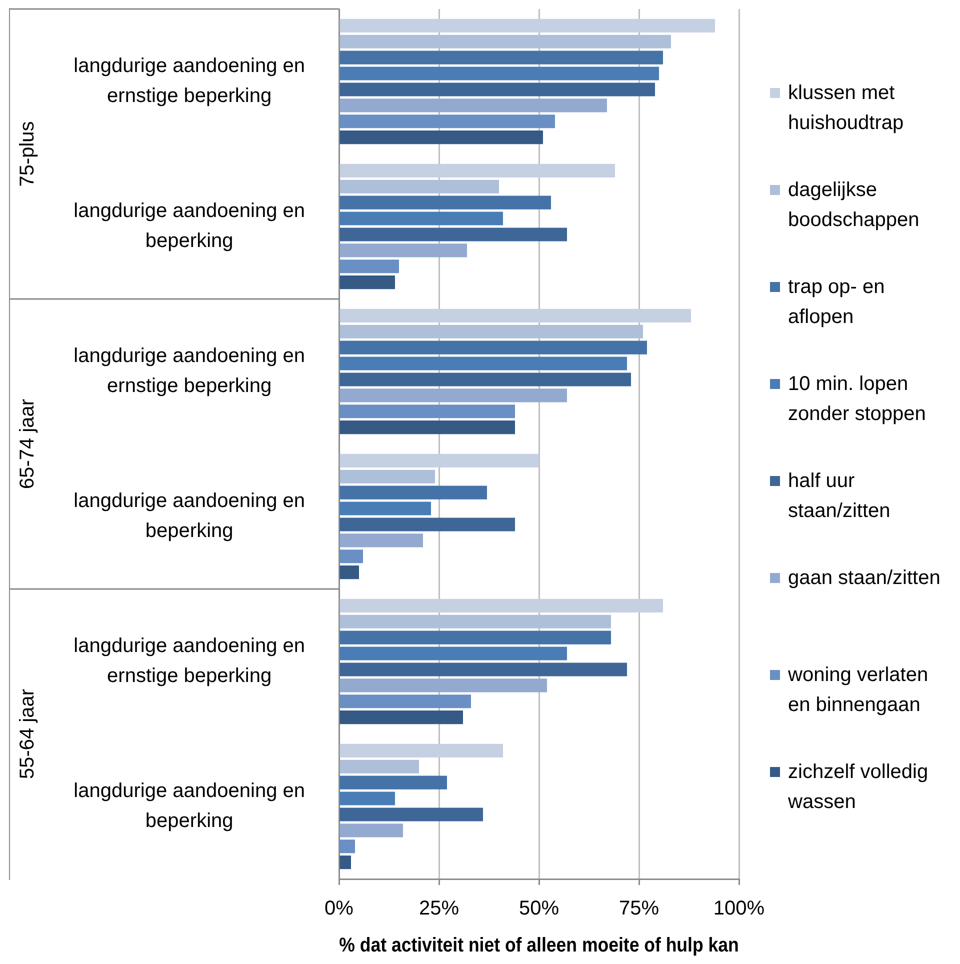 The image size is (960, 964). I want to click on legend-label: dagelijkse boodschappen, so click(854, 205).